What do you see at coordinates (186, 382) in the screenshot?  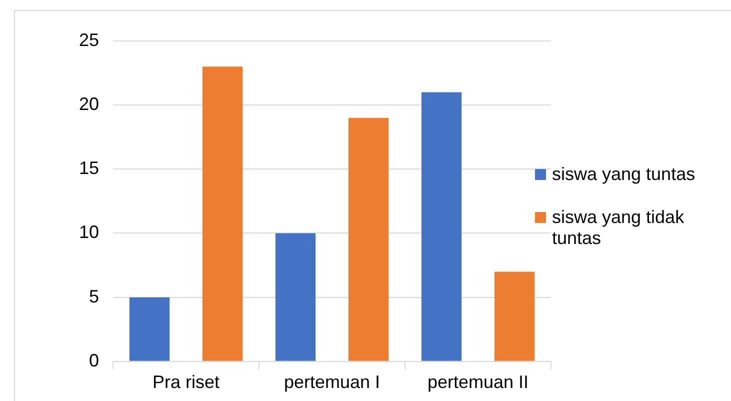 I see `x-tick-label: Pra riset` at bounding box center [186, 382].